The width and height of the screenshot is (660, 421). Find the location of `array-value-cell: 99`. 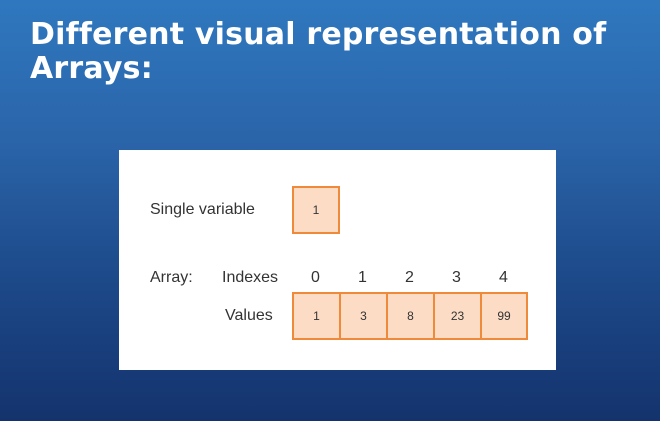

array-value-cell: 99 is located at coordinates (504, 316).